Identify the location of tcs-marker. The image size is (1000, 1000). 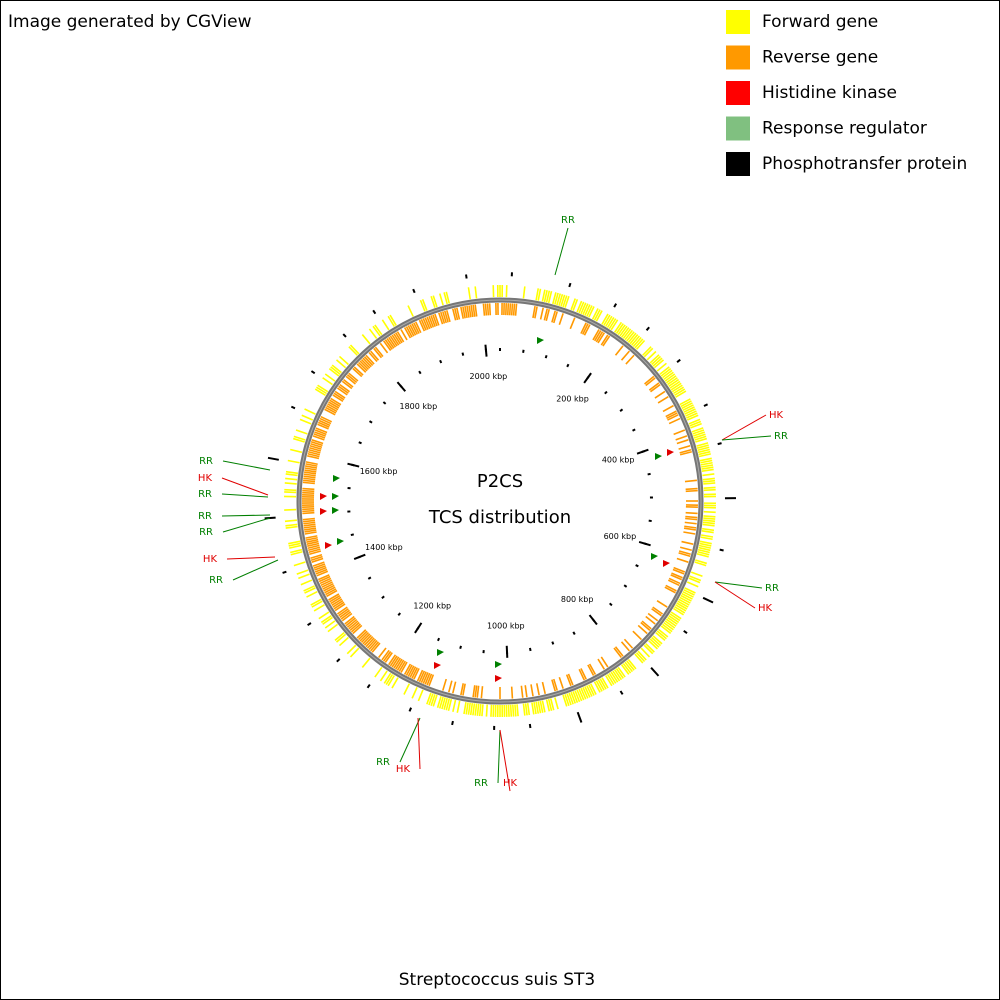
(437, 665).